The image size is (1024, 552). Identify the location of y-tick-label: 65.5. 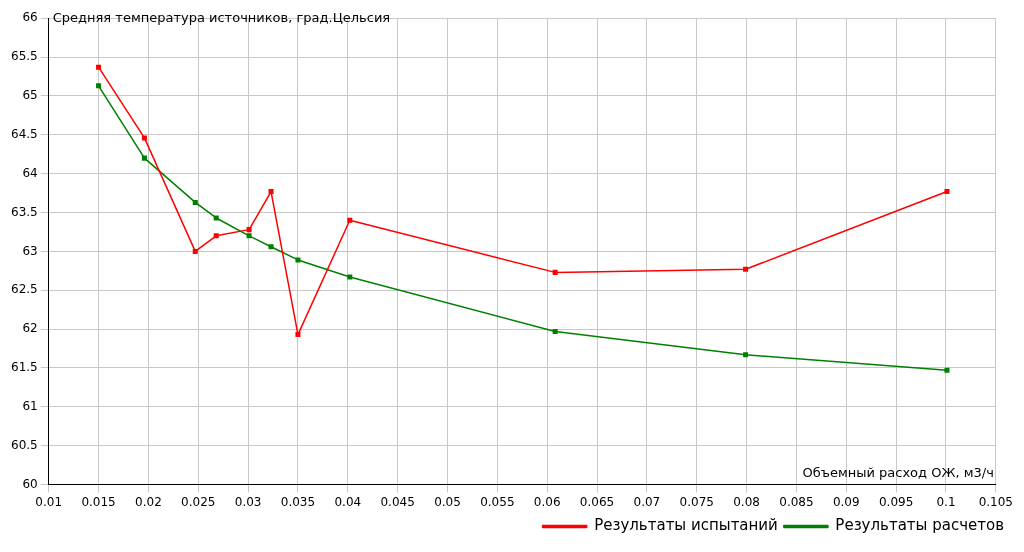
(24, 56).